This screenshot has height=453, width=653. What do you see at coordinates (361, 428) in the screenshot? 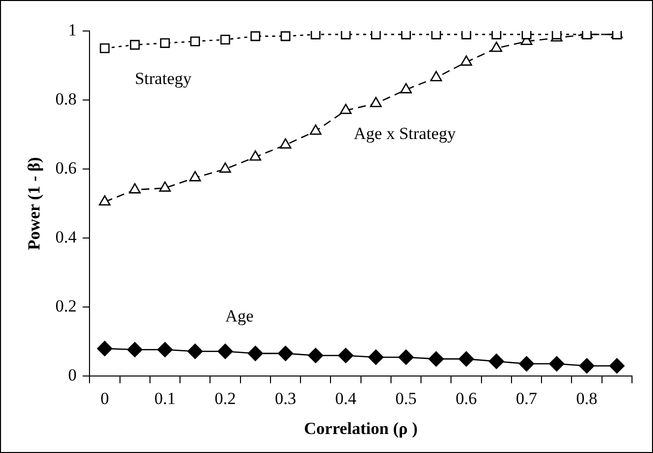
I see `x-axis-title: Correlation (ρ )` at bounding box center [361, 428].